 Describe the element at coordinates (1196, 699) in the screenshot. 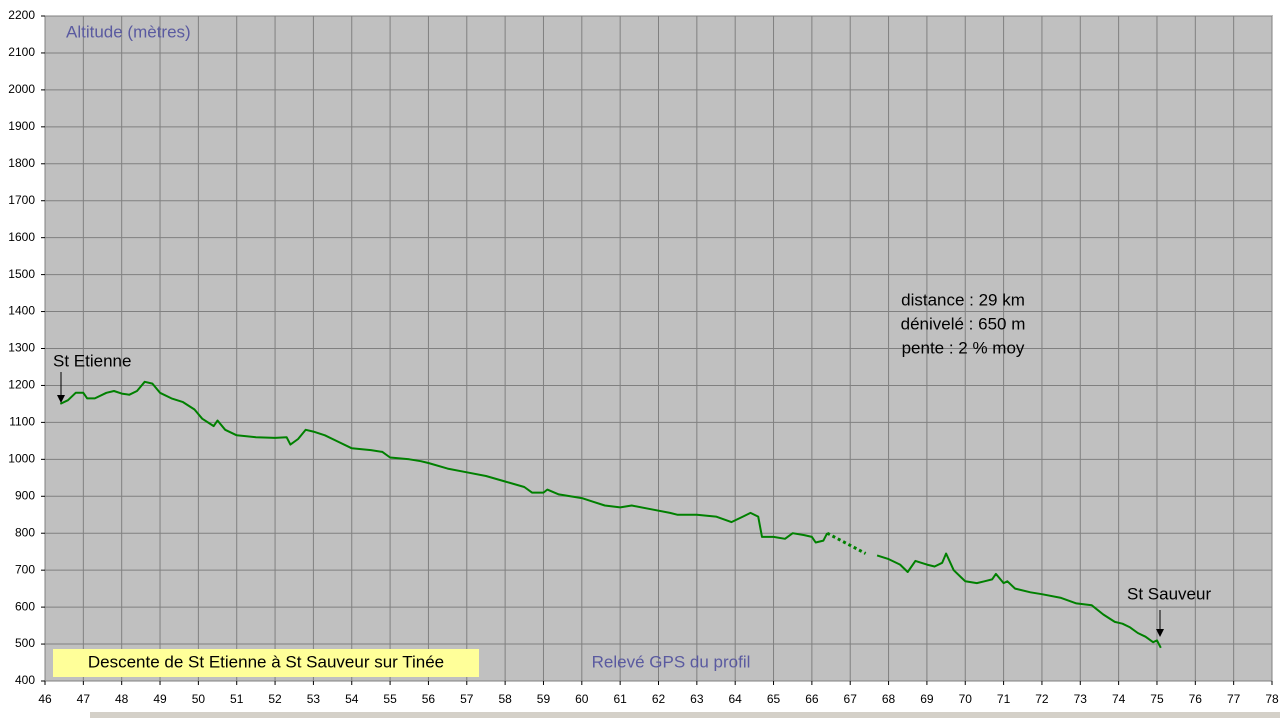

I see `x-tick-label: 76` at that location.